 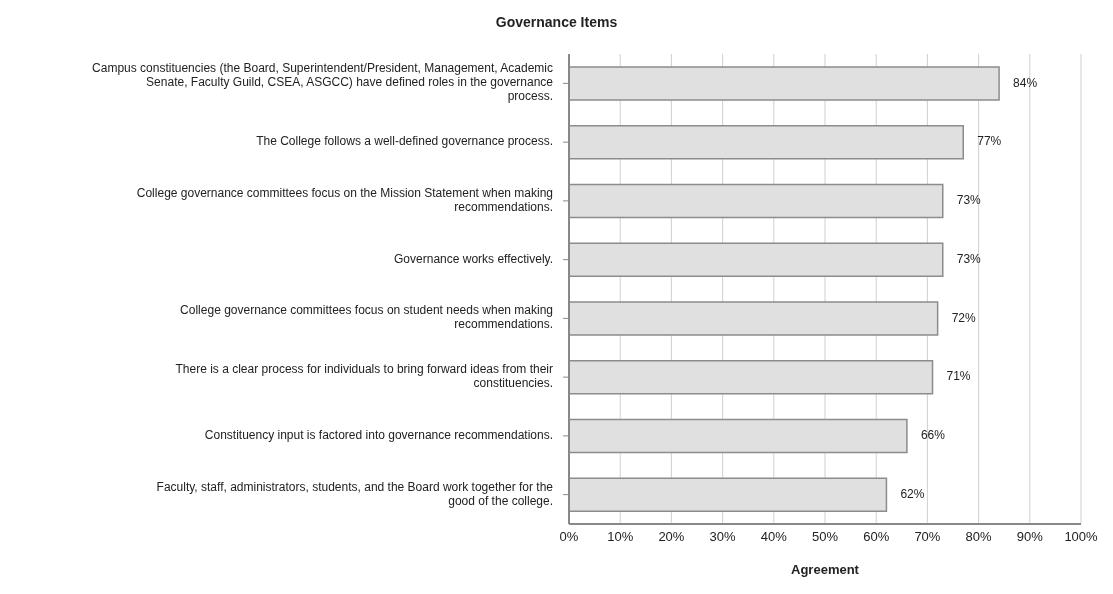 What do you see at coordinates (671, 537) in the screenshot?
I see `x-tick-label: 20%` at bounding box center [671, 537].